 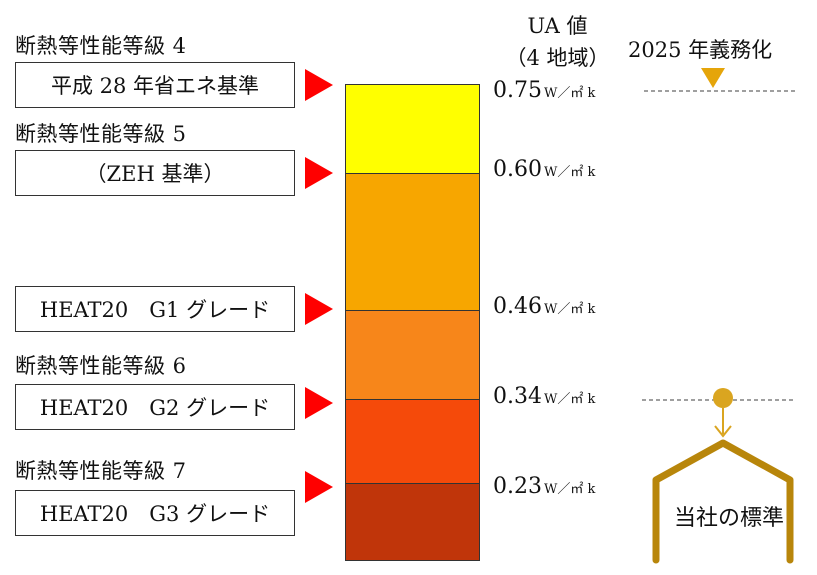 What do you see at coordinates (728, 518) in the screenshot?
I see `company-standard-label: 当社の標準` at bounding box center [728, 518].